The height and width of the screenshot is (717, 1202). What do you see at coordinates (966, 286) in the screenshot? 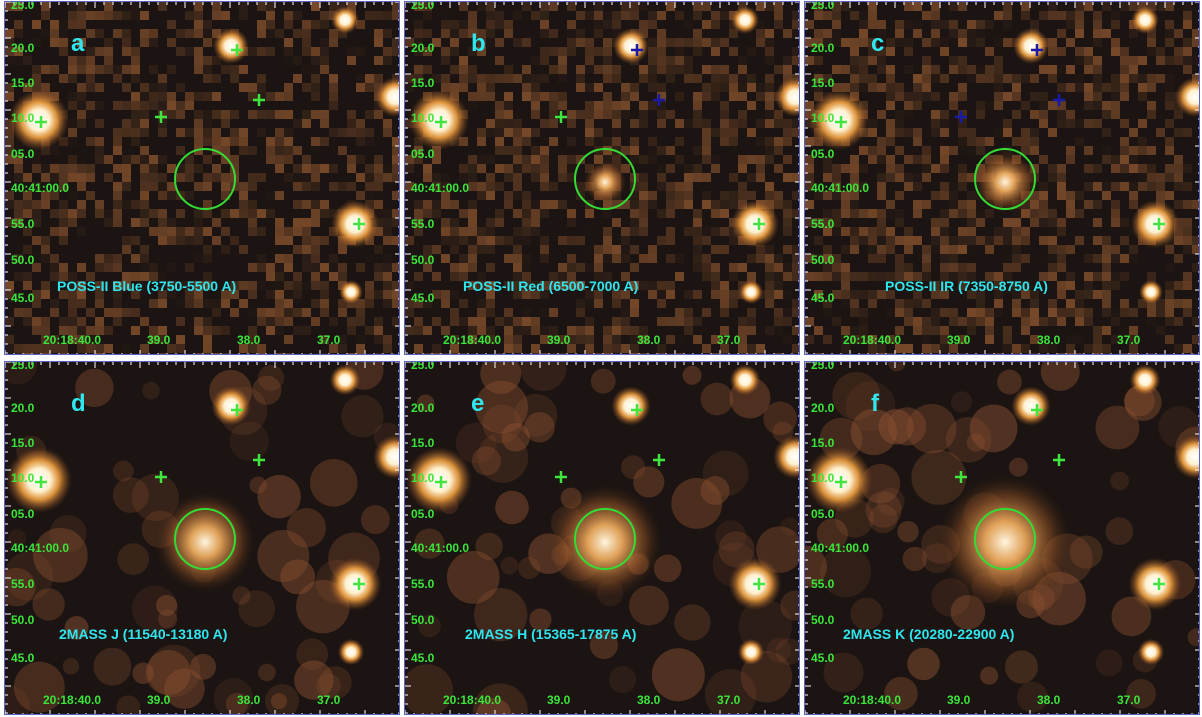
I see `panel-caption: POSS-II IR (7350-8750 A)` at bounding box center [966, 286].